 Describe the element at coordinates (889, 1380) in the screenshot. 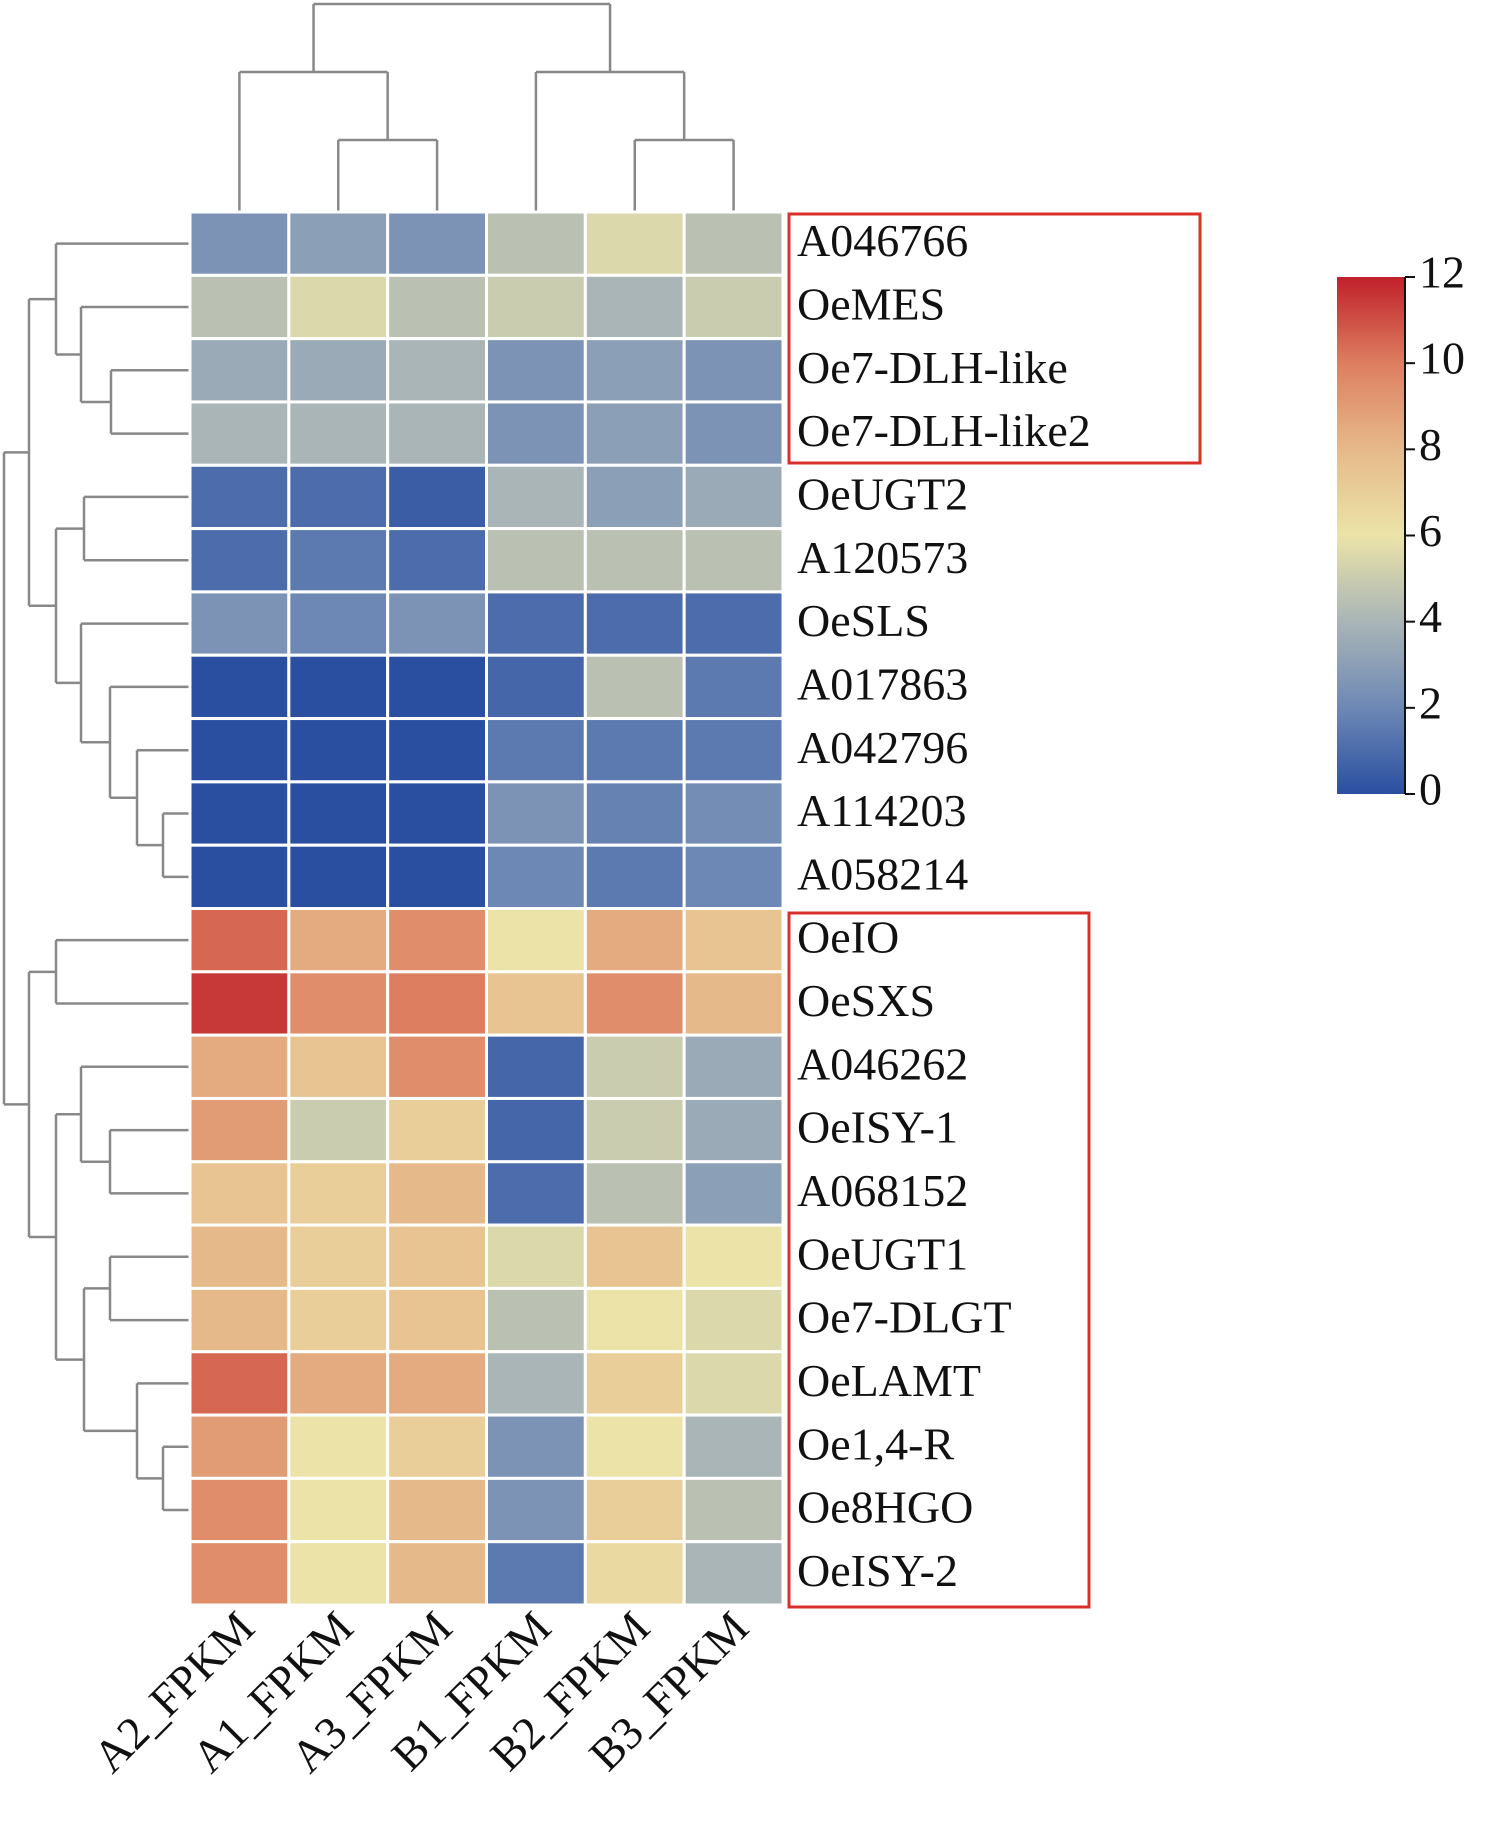

I see `row-label: OeLAMT` at that location.